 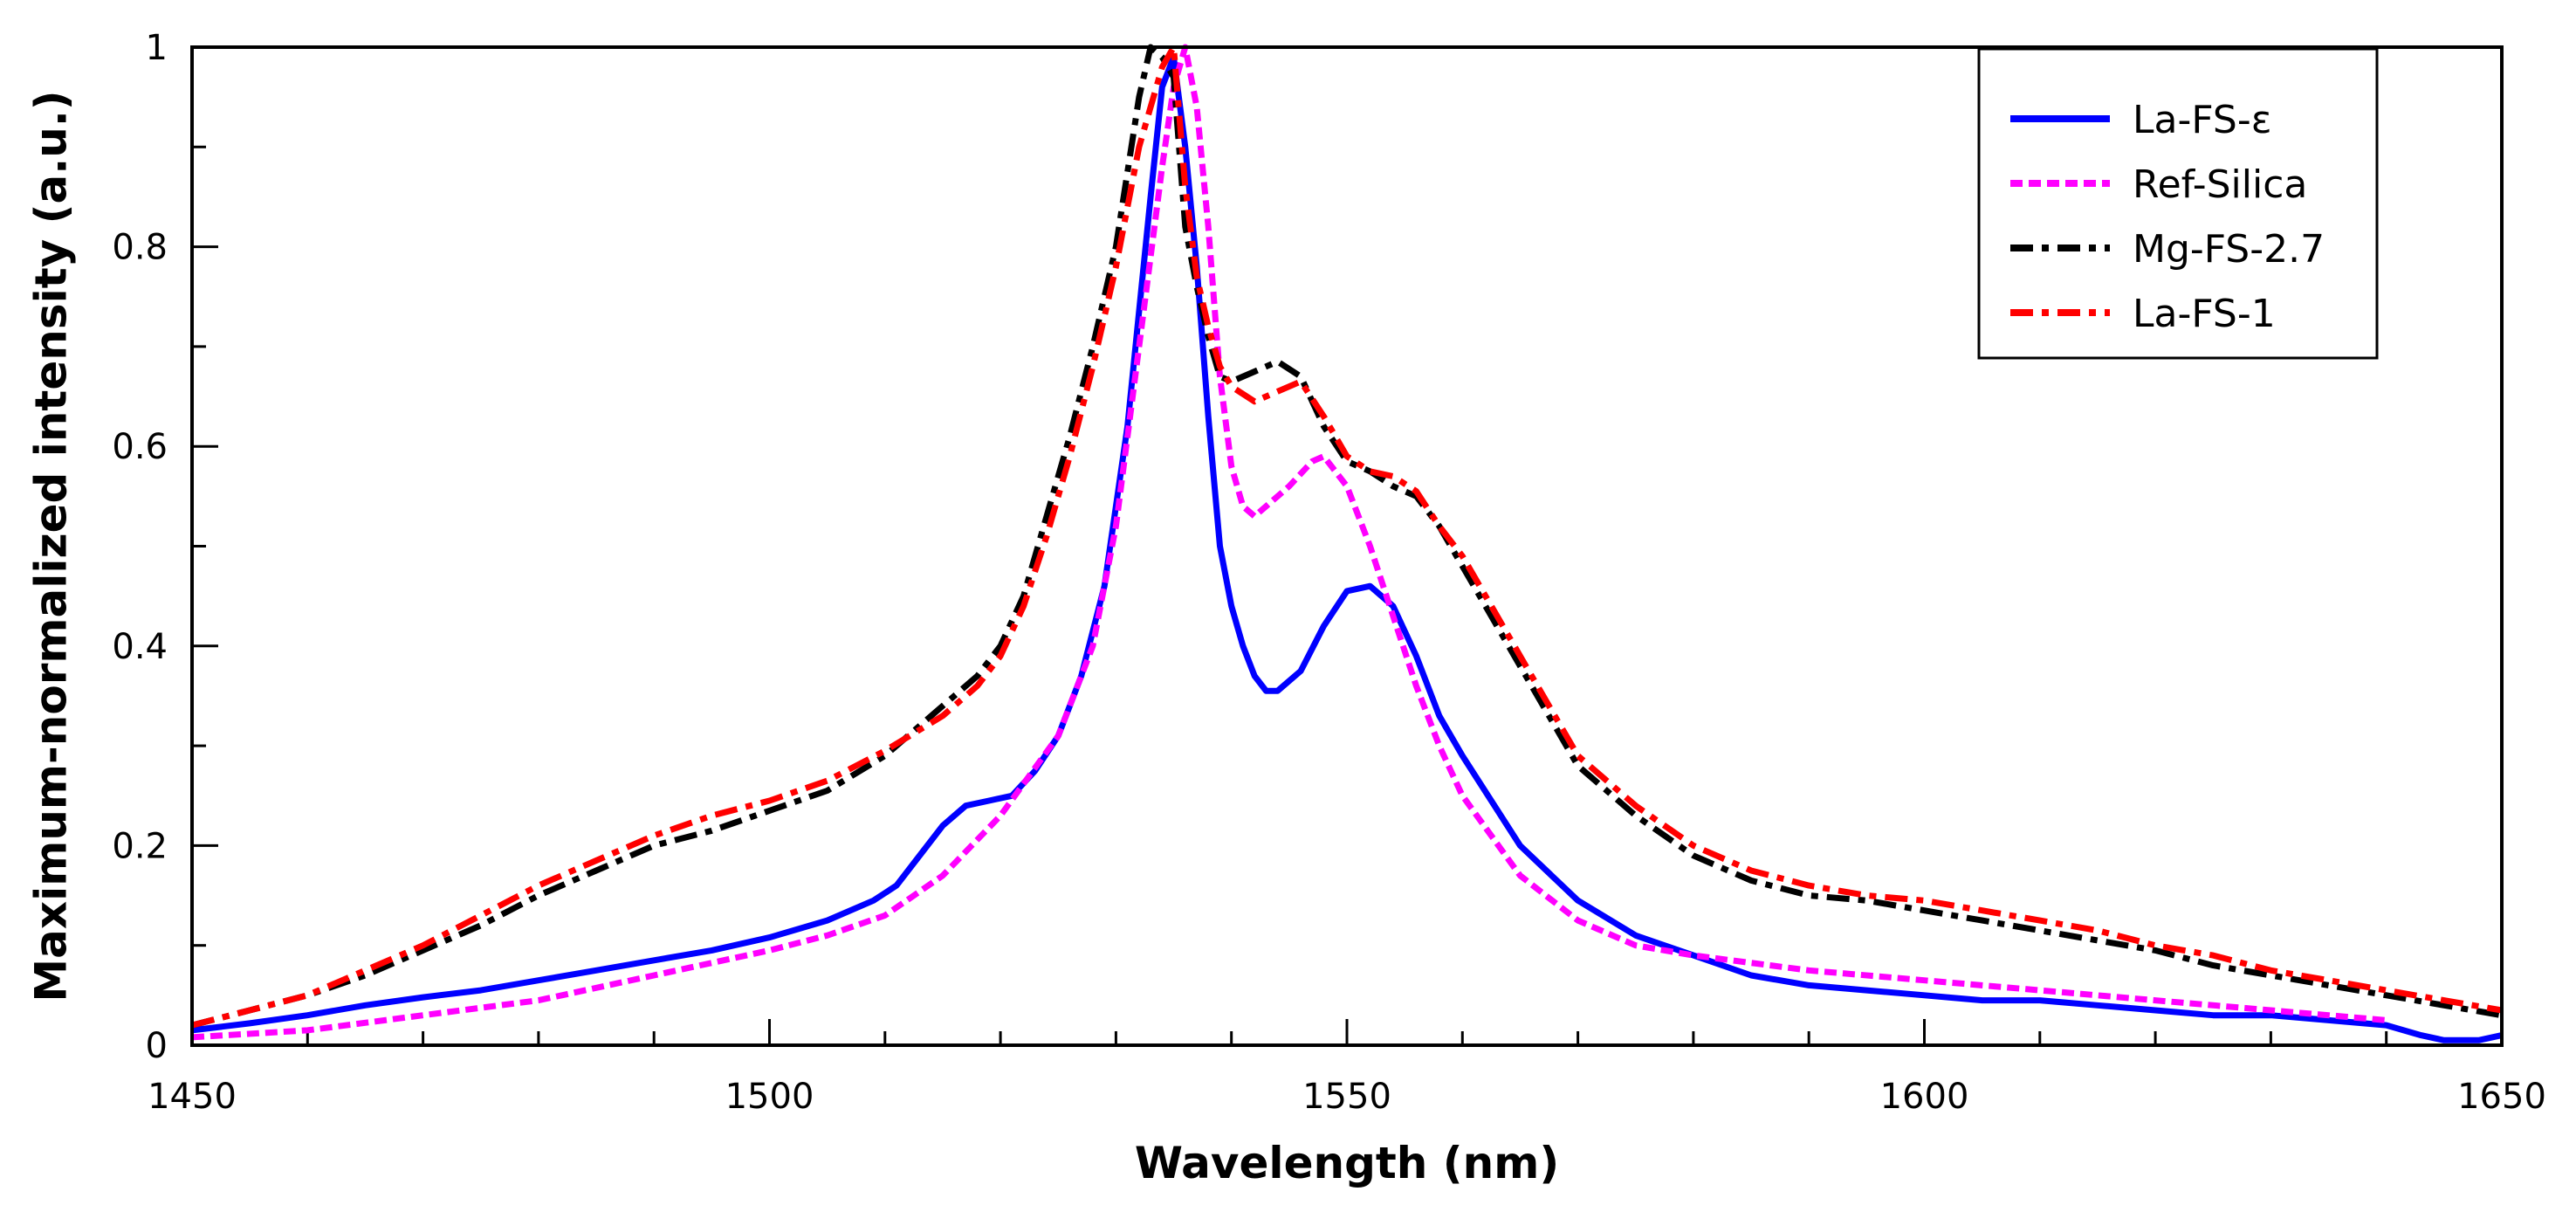 I want to click on x-tick-label: 1650, so click(x=2502, y=1097).